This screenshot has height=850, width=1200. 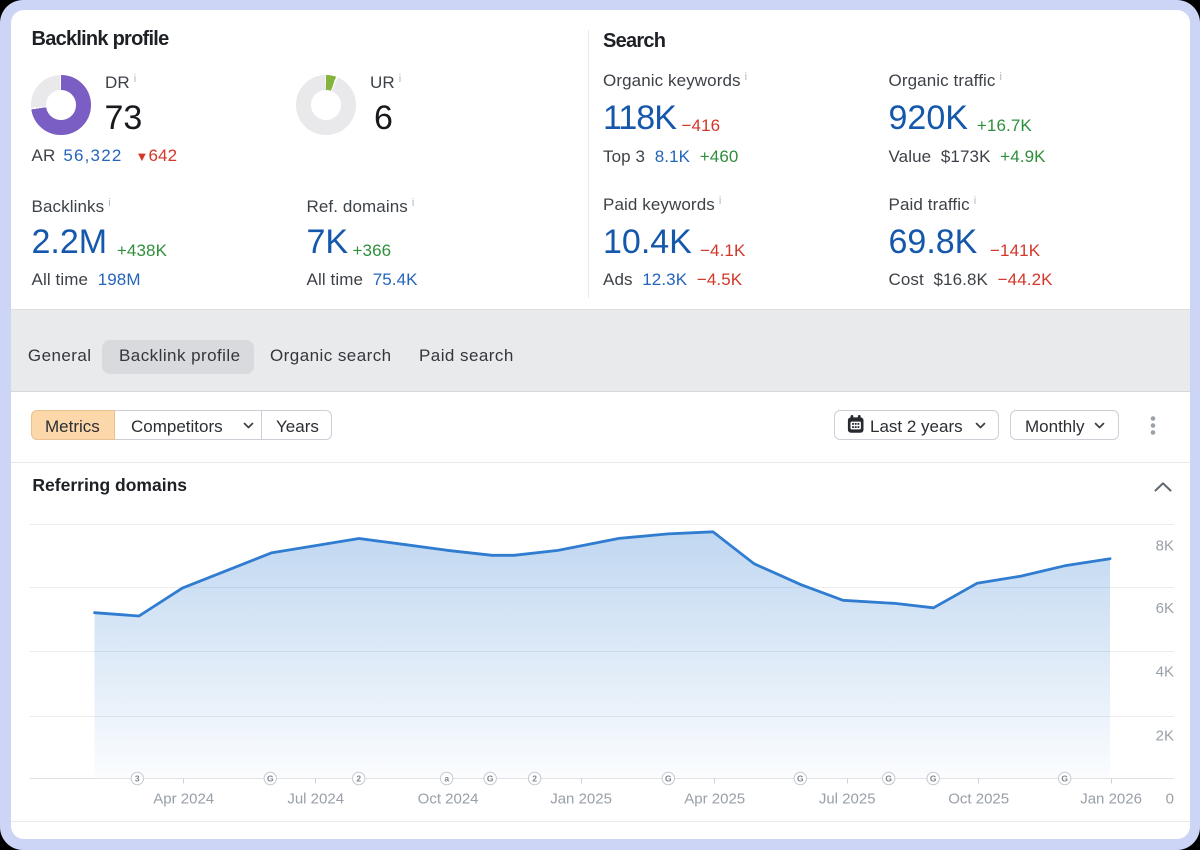 What do you see at coordinates (847, 799) in the screenshot?
I see `svg-text: Jul 2025` at bounding box center [847, 799].